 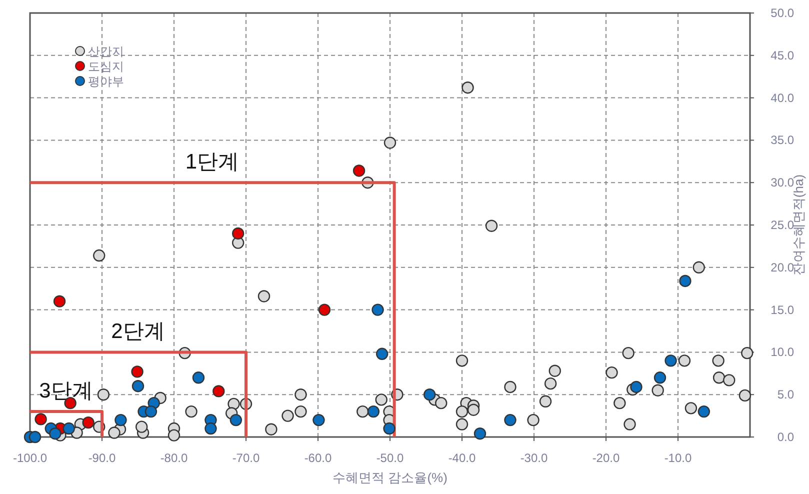 I want to click on annotation: 3단계, so click(x=66, y=391).